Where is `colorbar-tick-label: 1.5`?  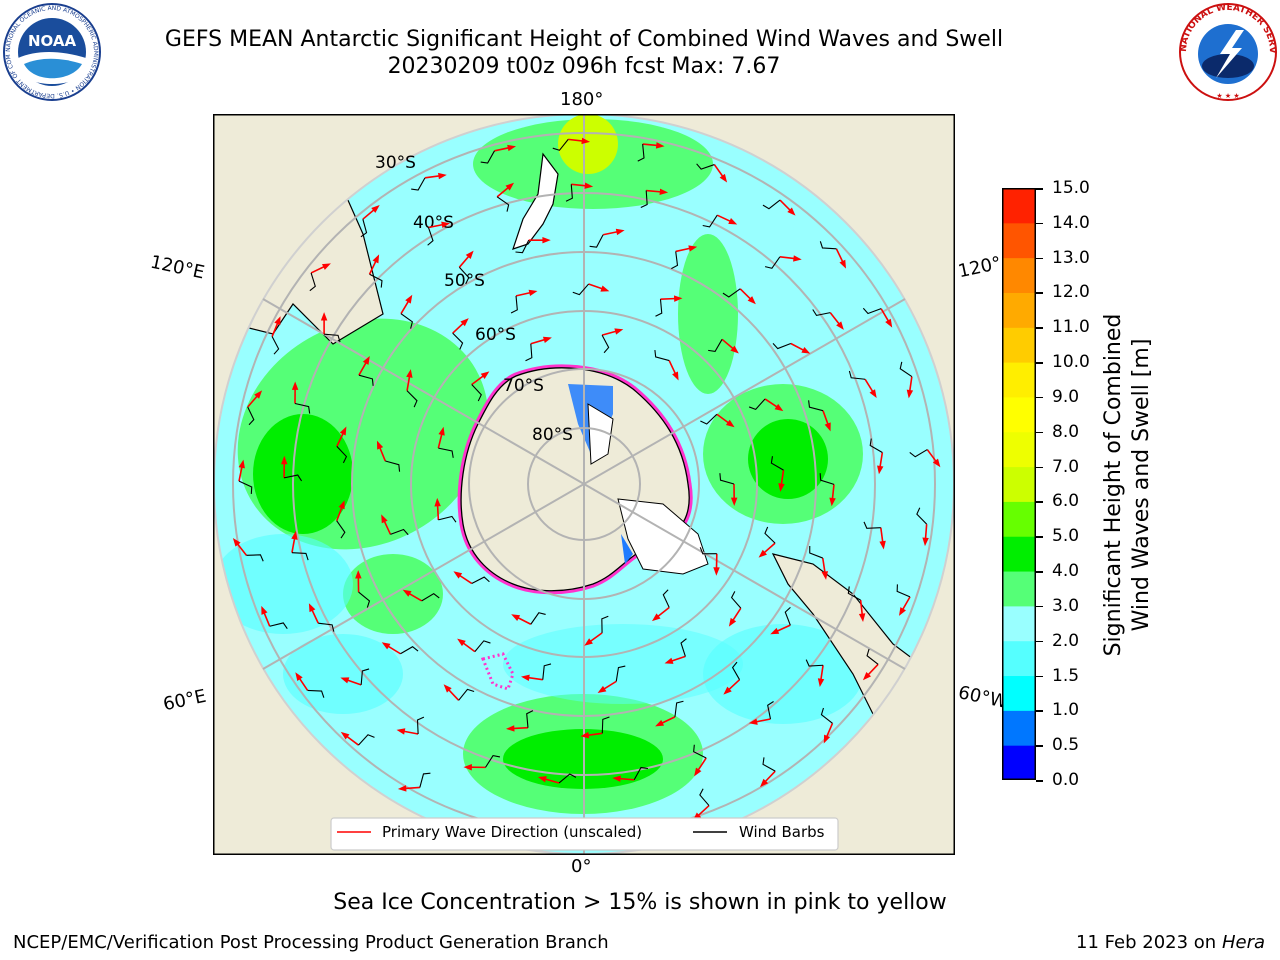
colorbar-tick-label: 1.5 is located at coordinates (1066, 675).